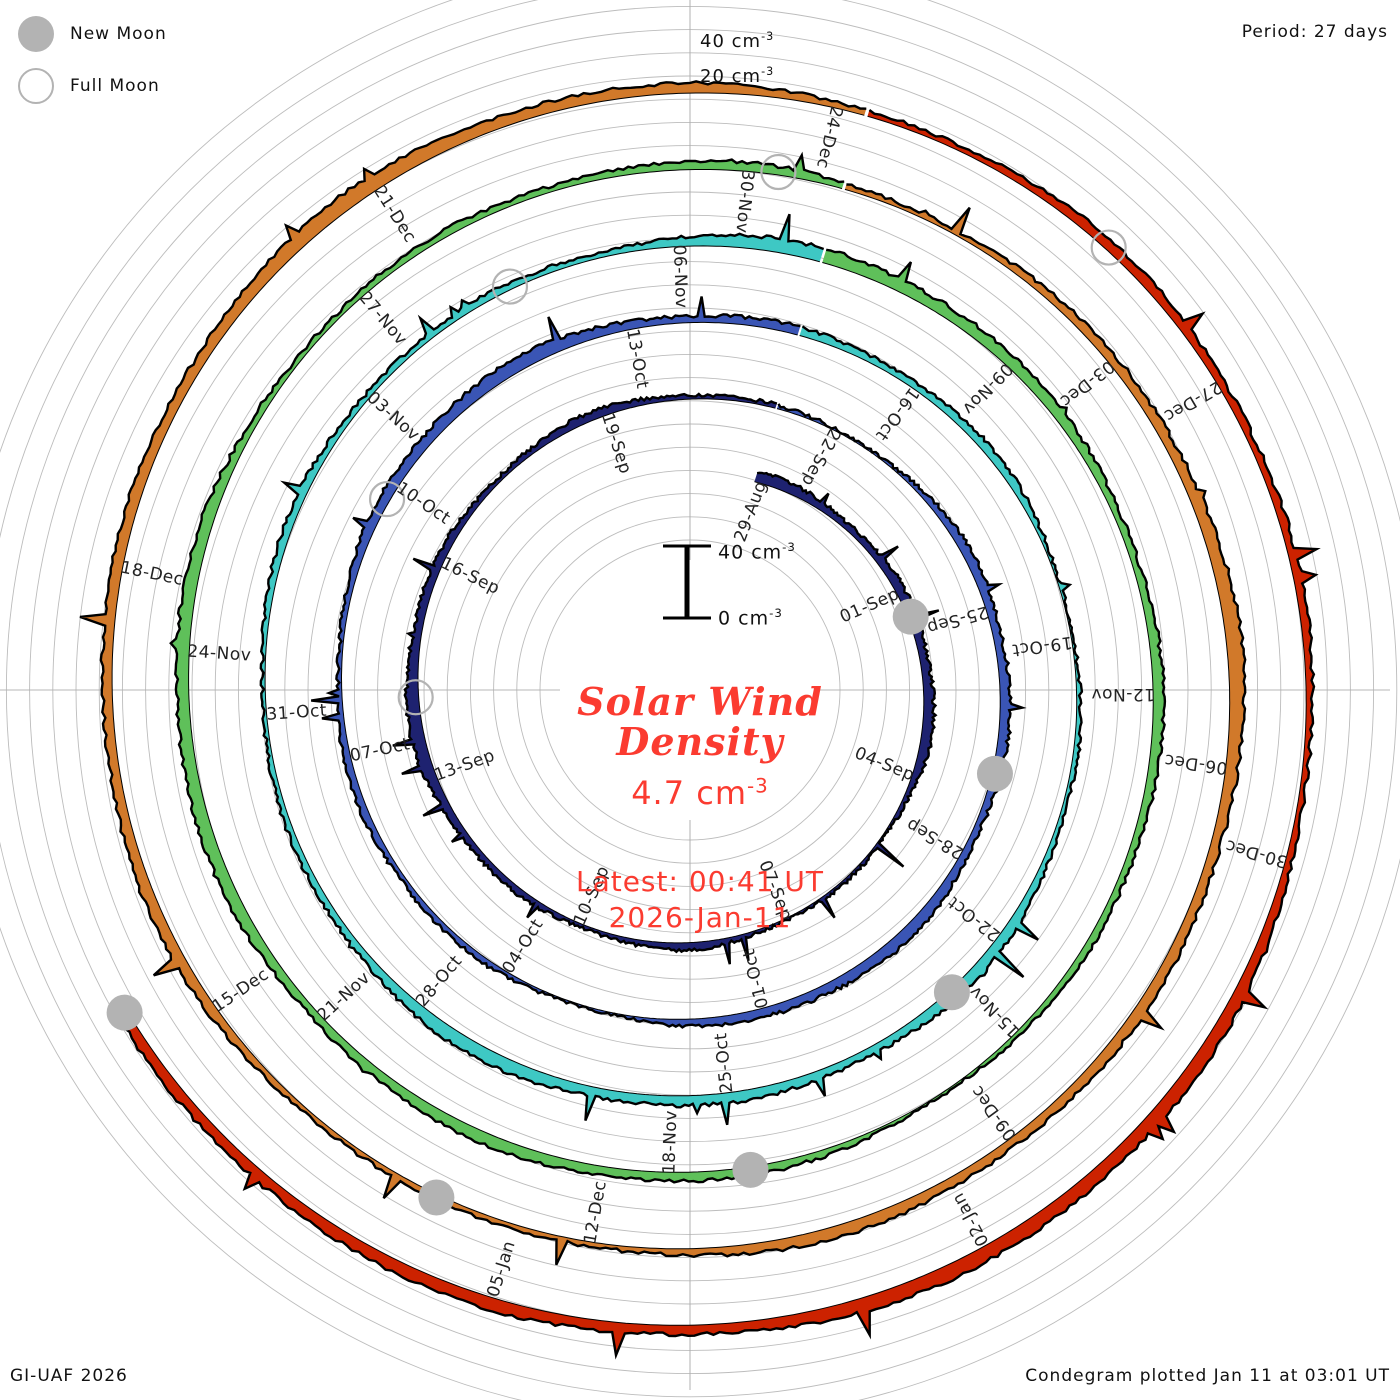  What do you see at coordinates (750, 511) in the screenshot?
I see `date-label: 29-Aug` at bounding box center [750, 511].